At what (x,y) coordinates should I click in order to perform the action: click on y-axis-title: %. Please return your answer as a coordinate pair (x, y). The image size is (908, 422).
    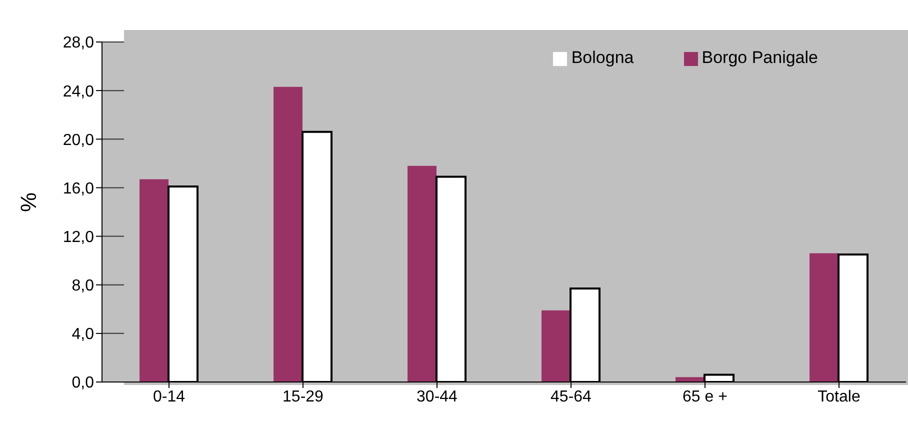
    Looking at the image, I should click on (28, 202).